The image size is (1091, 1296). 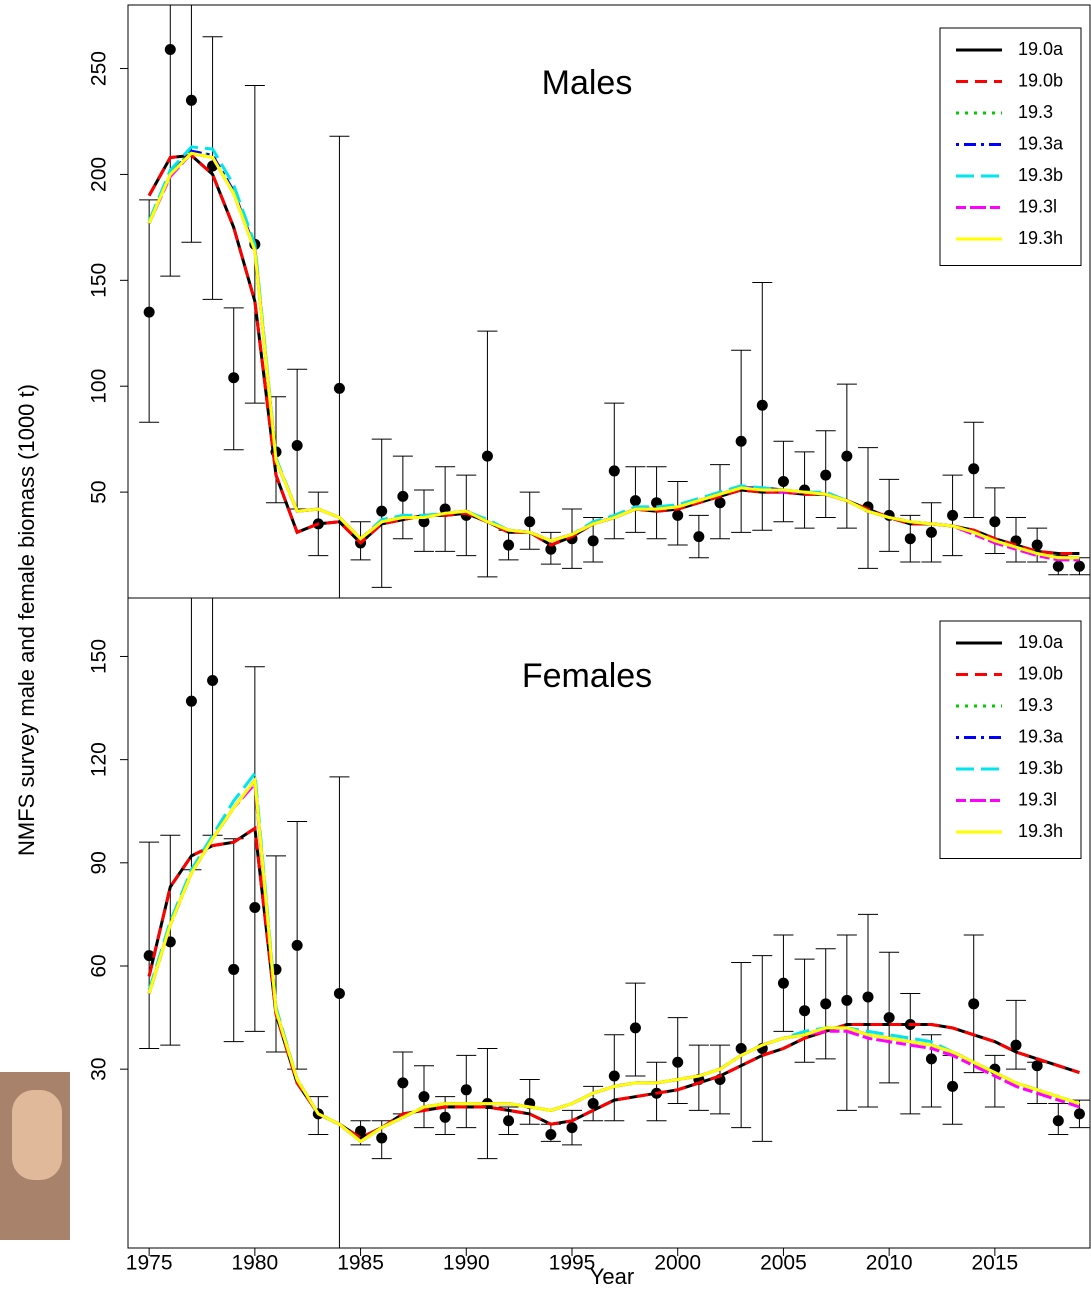 What do you see at coordinates (37, 1135) in the screenshot?
I see `photo-face` at bounding box center [37, 1135].